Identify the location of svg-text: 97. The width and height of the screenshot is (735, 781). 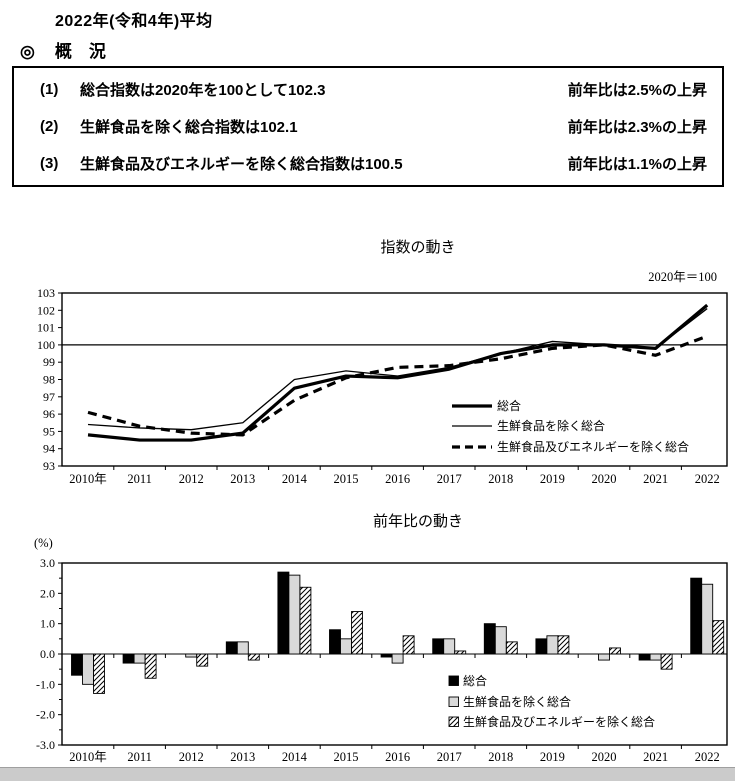
(49, 397).